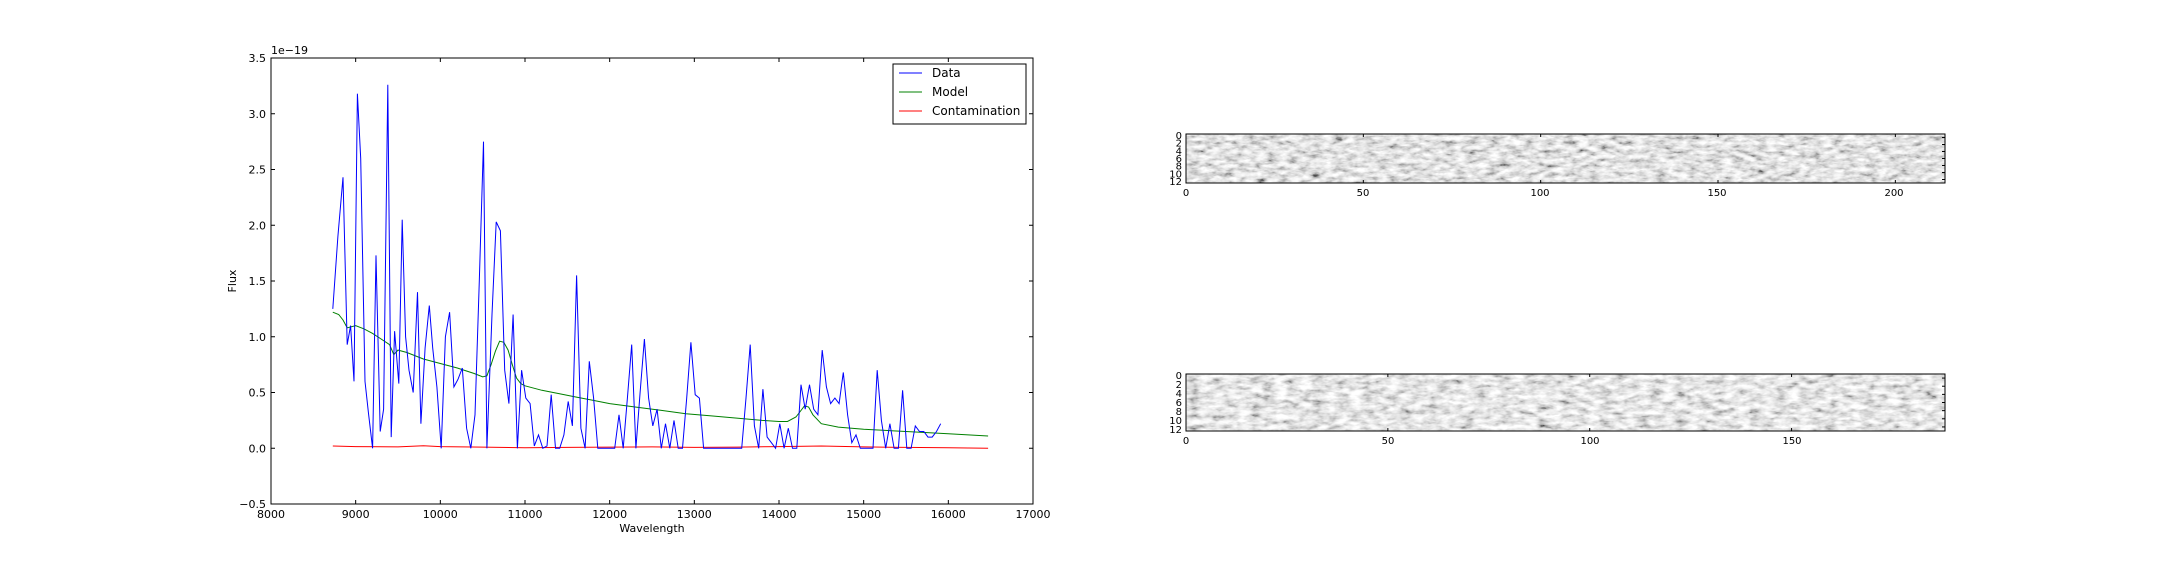 This screenshot has height=576, width=2160. I want to click on legend-label-contamination: Contamination, so click(976, 111).